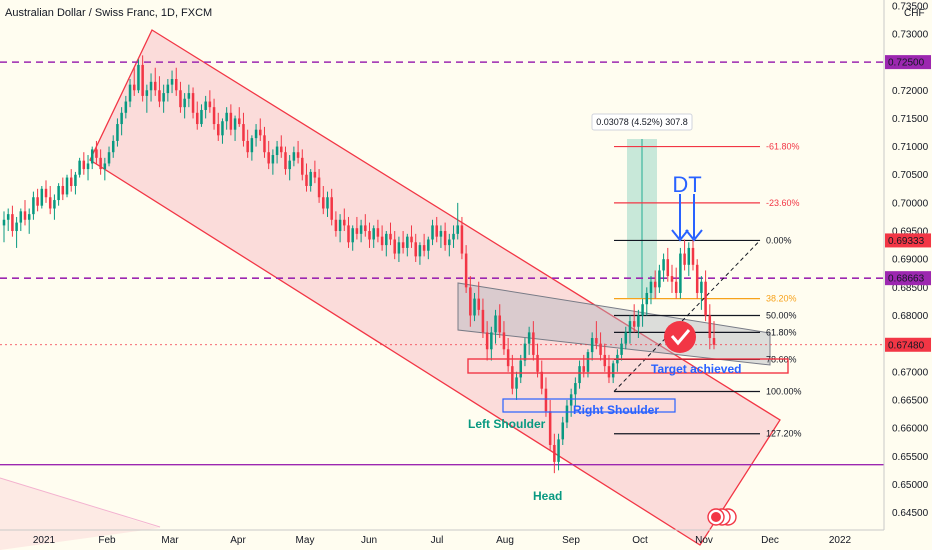 The width and height of the screenshot is (932, 550). What do you see at coordinates (910, 429) in the screenshot?
I see `y-tick-label: 0.66000` at bounding box center [910, 429].